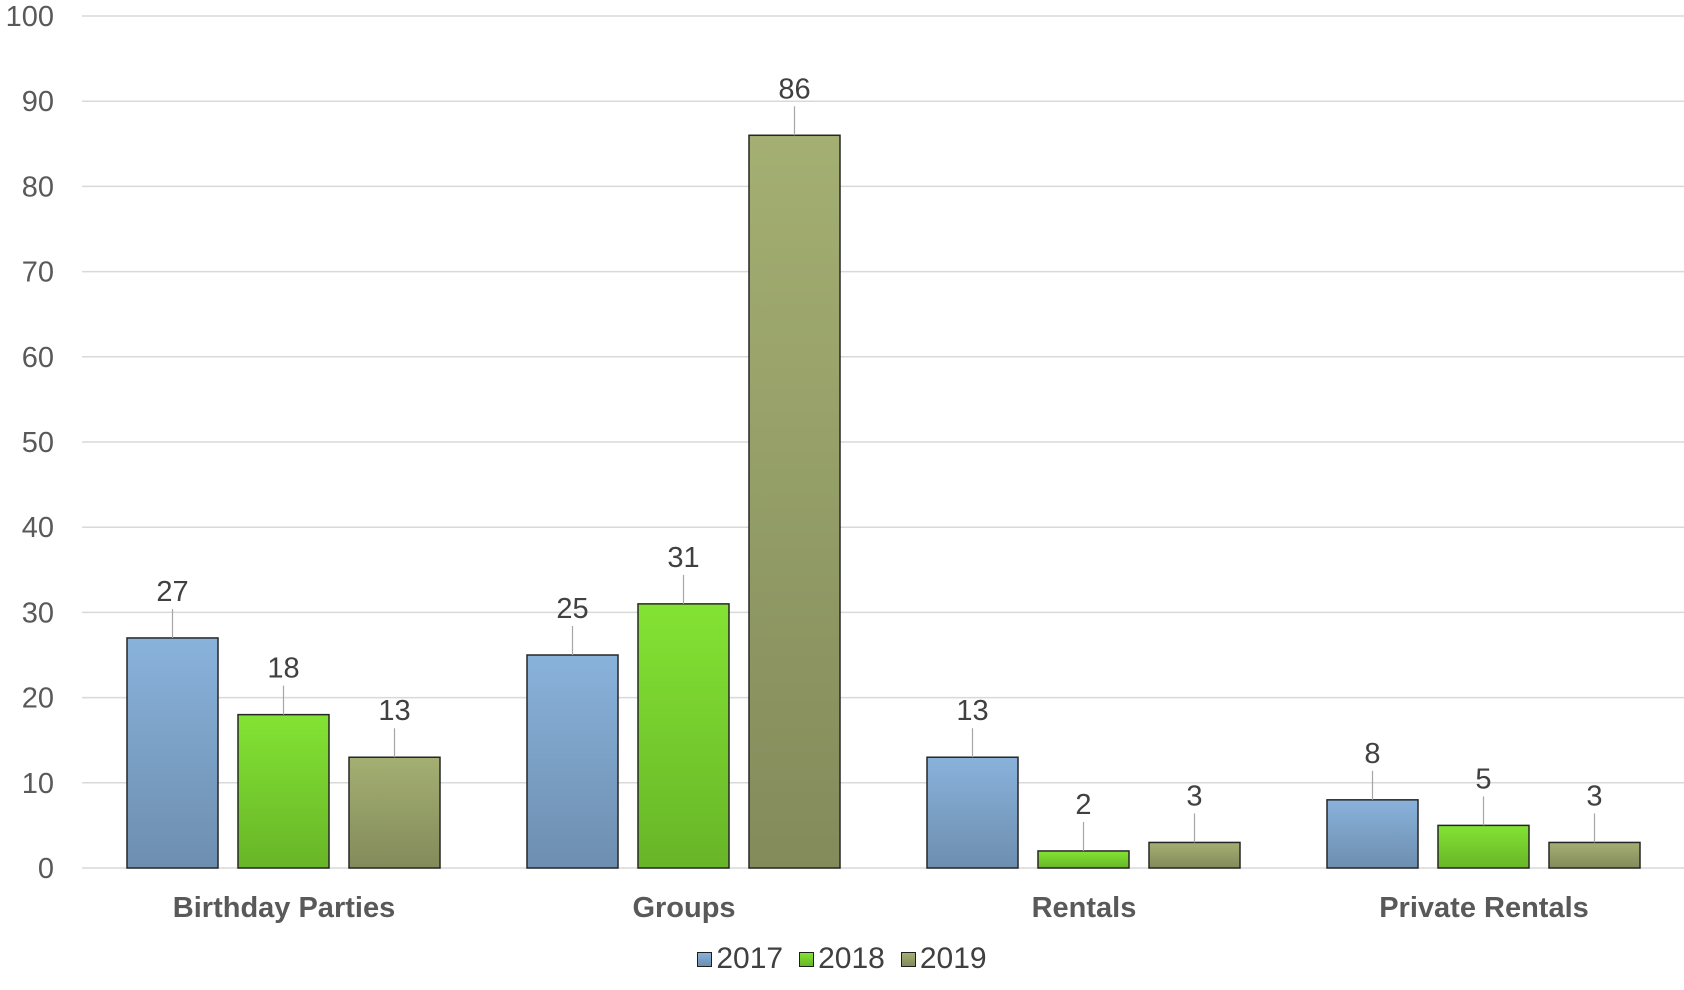 Image resolution: width=1684 pixels, height=990 pixels. What do you see at coordinates (394, 812) in the screenshot?
I see `bar-2019-birthday-parties` at bounding box center [394, 812].